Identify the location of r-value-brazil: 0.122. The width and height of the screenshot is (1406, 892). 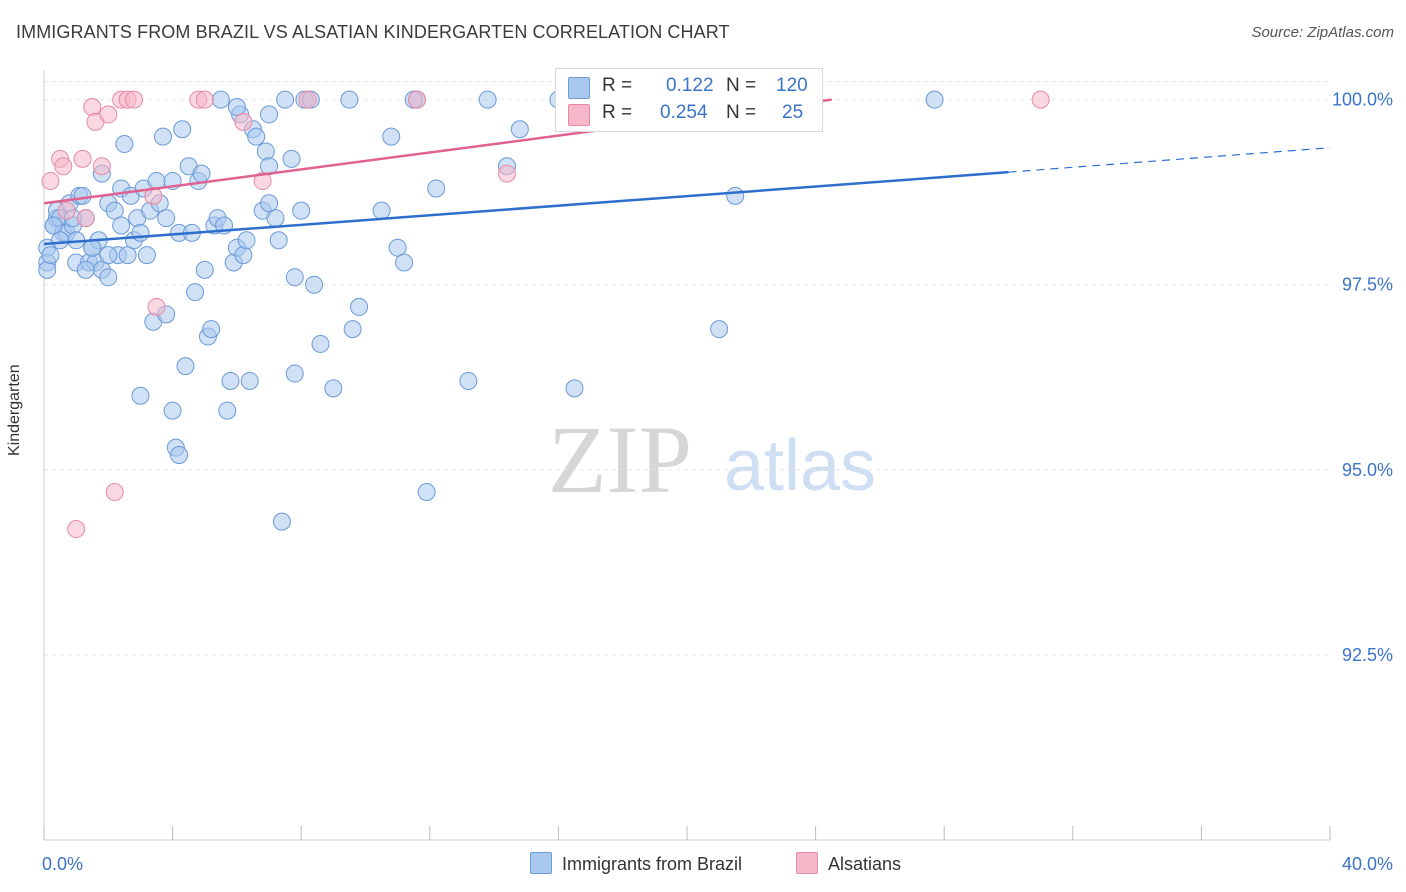
(690, 85).